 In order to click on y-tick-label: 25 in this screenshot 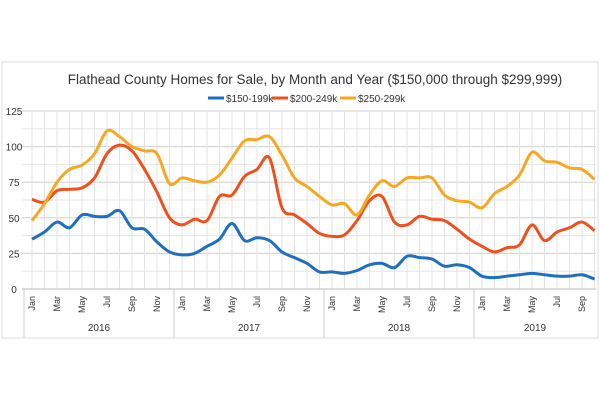, I will do `click(14, 254)`.